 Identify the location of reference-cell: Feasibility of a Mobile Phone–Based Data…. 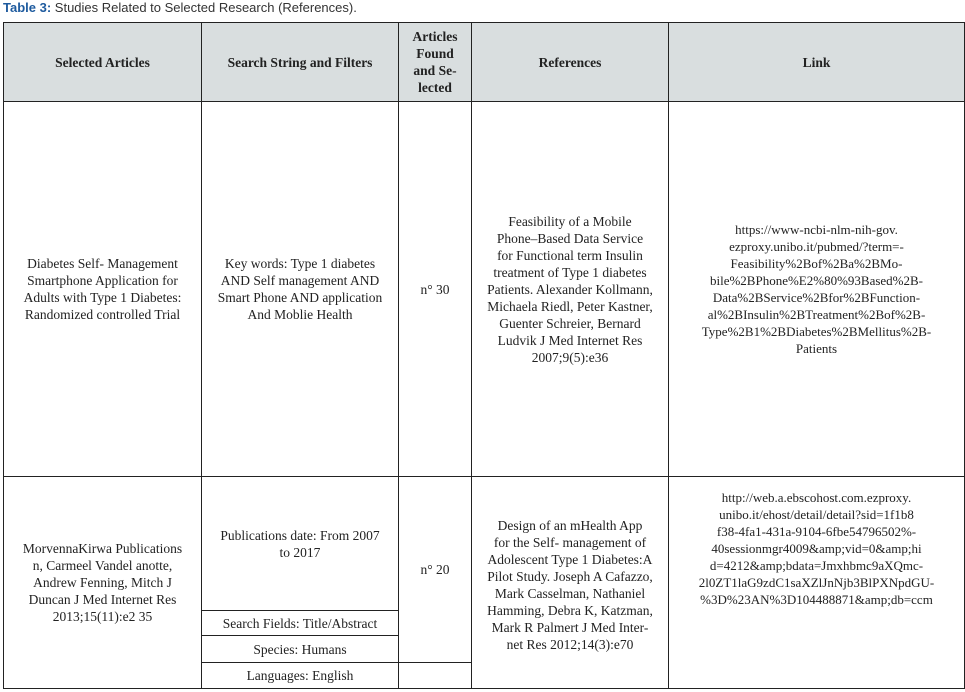
(570, 289).